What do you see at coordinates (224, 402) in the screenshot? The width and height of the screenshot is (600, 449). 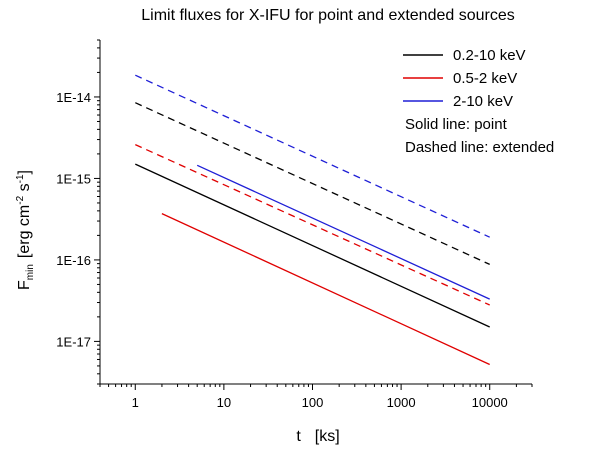 I see `x-tick-label: 10` at bounding box center [224, 402].